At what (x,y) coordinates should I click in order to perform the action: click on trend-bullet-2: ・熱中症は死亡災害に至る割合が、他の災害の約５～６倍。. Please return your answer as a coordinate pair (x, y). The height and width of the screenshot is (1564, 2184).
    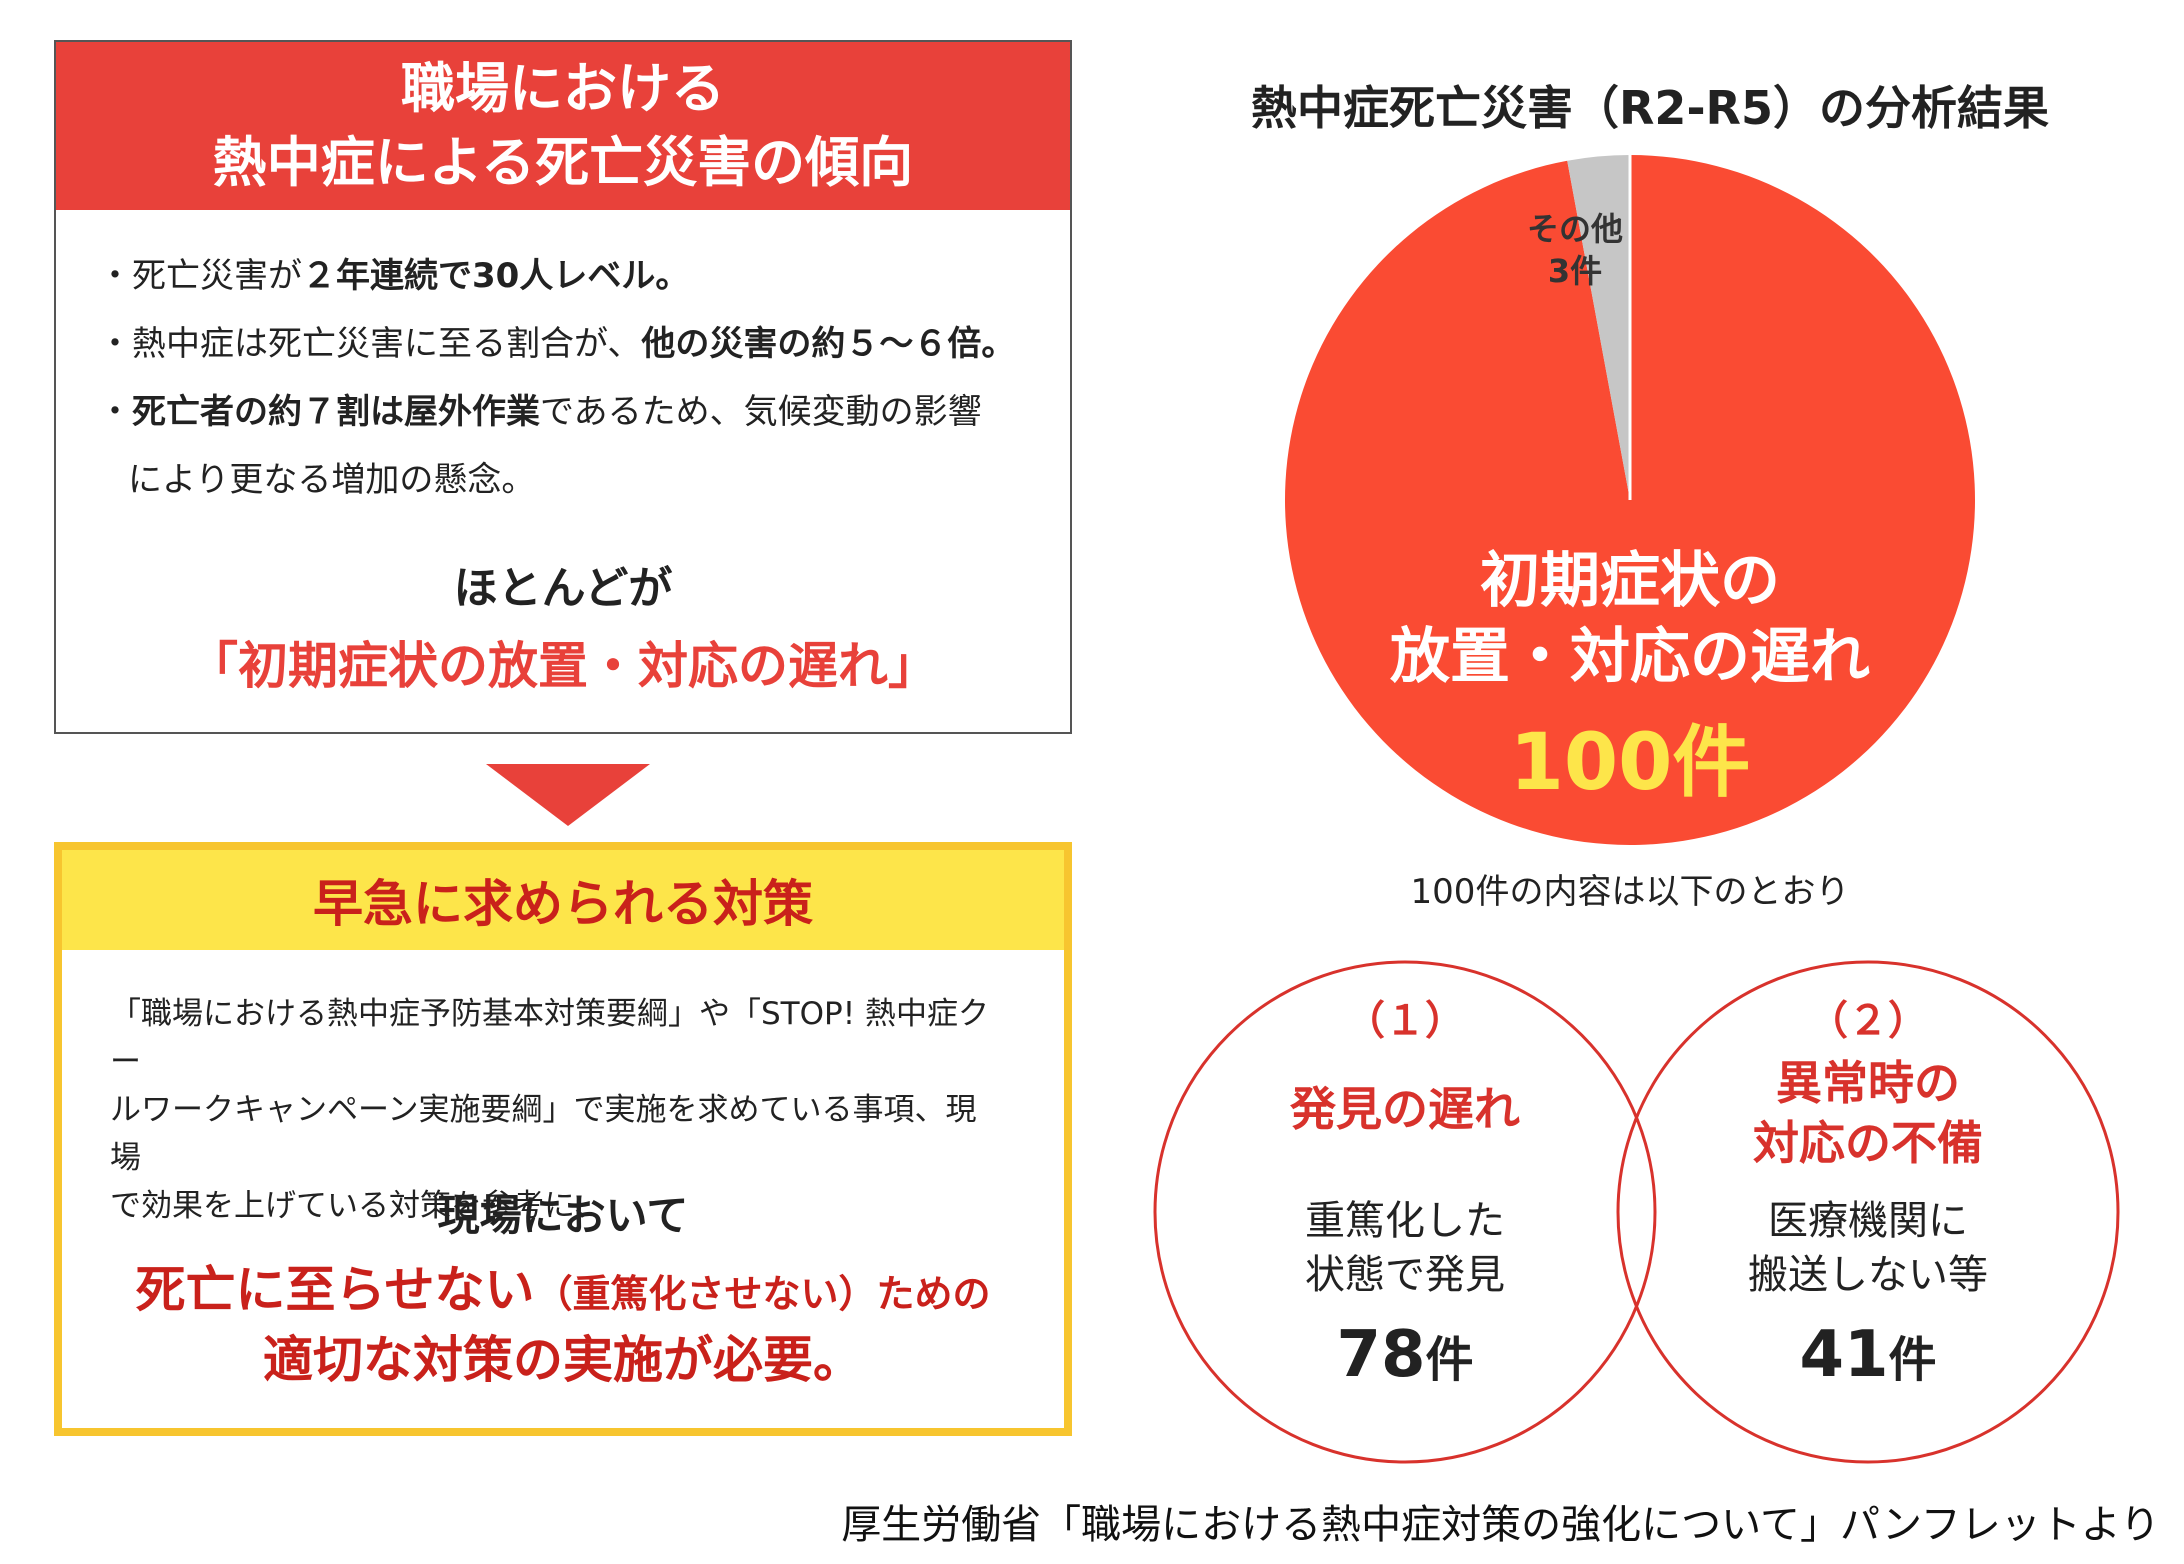
    Looking at the image, I should click on (556, 344).